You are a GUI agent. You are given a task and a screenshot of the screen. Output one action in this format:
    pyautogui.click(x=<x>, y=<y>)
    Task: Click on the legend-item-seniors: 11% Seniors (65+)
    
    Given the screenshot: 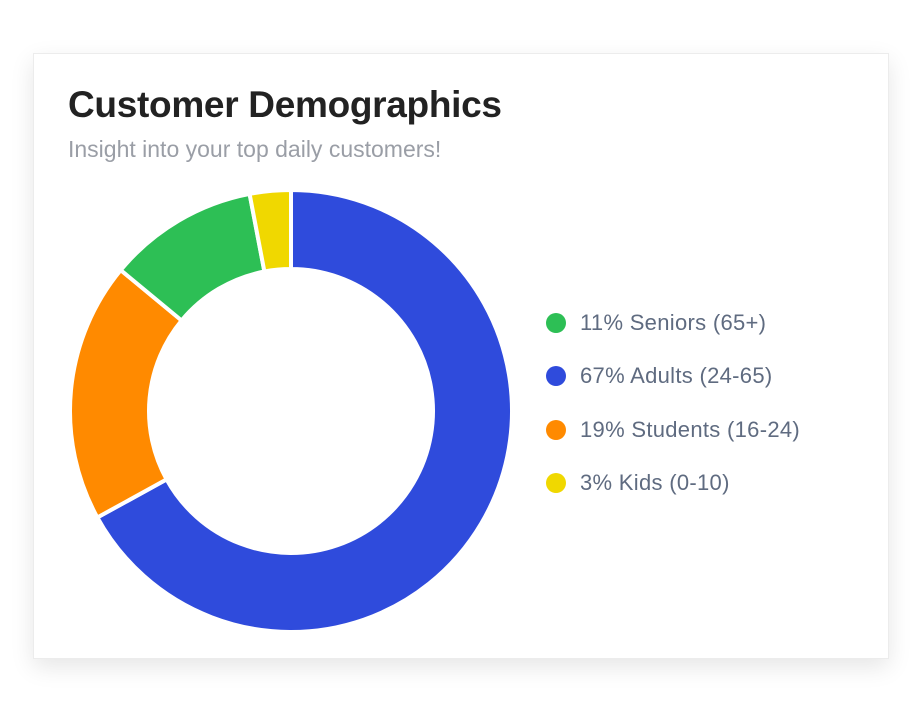 What is the action you would take?
    pyautogui.click(x=673, y=323)
    